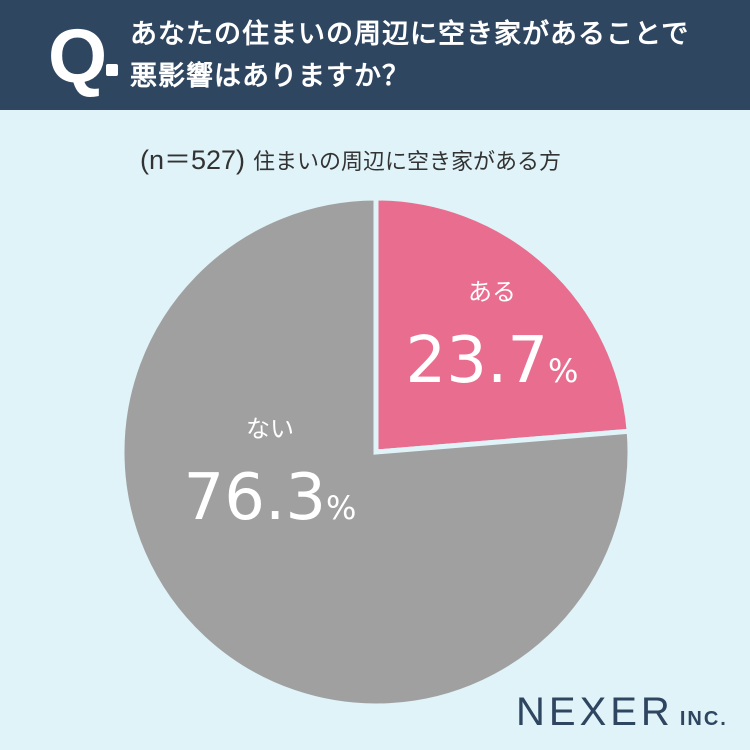  What do you see at coordinates (595, 712) in the screenshot?
I see `logo-main: NEXER` at bounding box center [595, 712].